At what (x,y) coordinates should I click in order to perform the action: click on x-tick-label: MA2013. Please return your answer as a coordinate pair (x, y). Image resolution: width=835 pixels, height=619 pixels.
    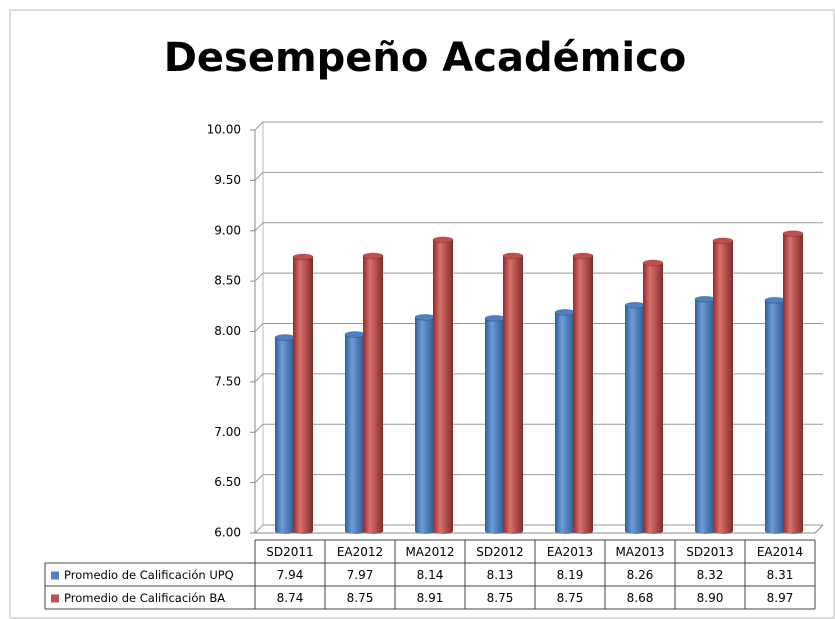
    Looking at the image, I should click on (639, 552).